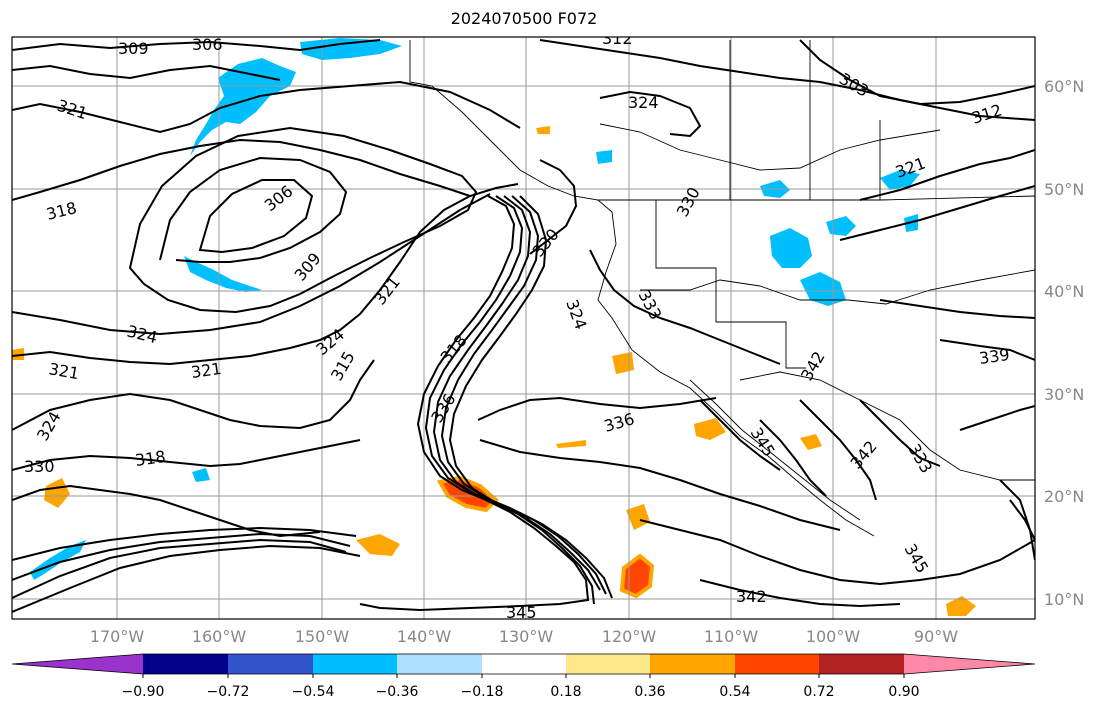  What do you see at coordinates (936, 636) in the screenshot?
I see `lon-label: 90°W` at bounding box center [936, 636].